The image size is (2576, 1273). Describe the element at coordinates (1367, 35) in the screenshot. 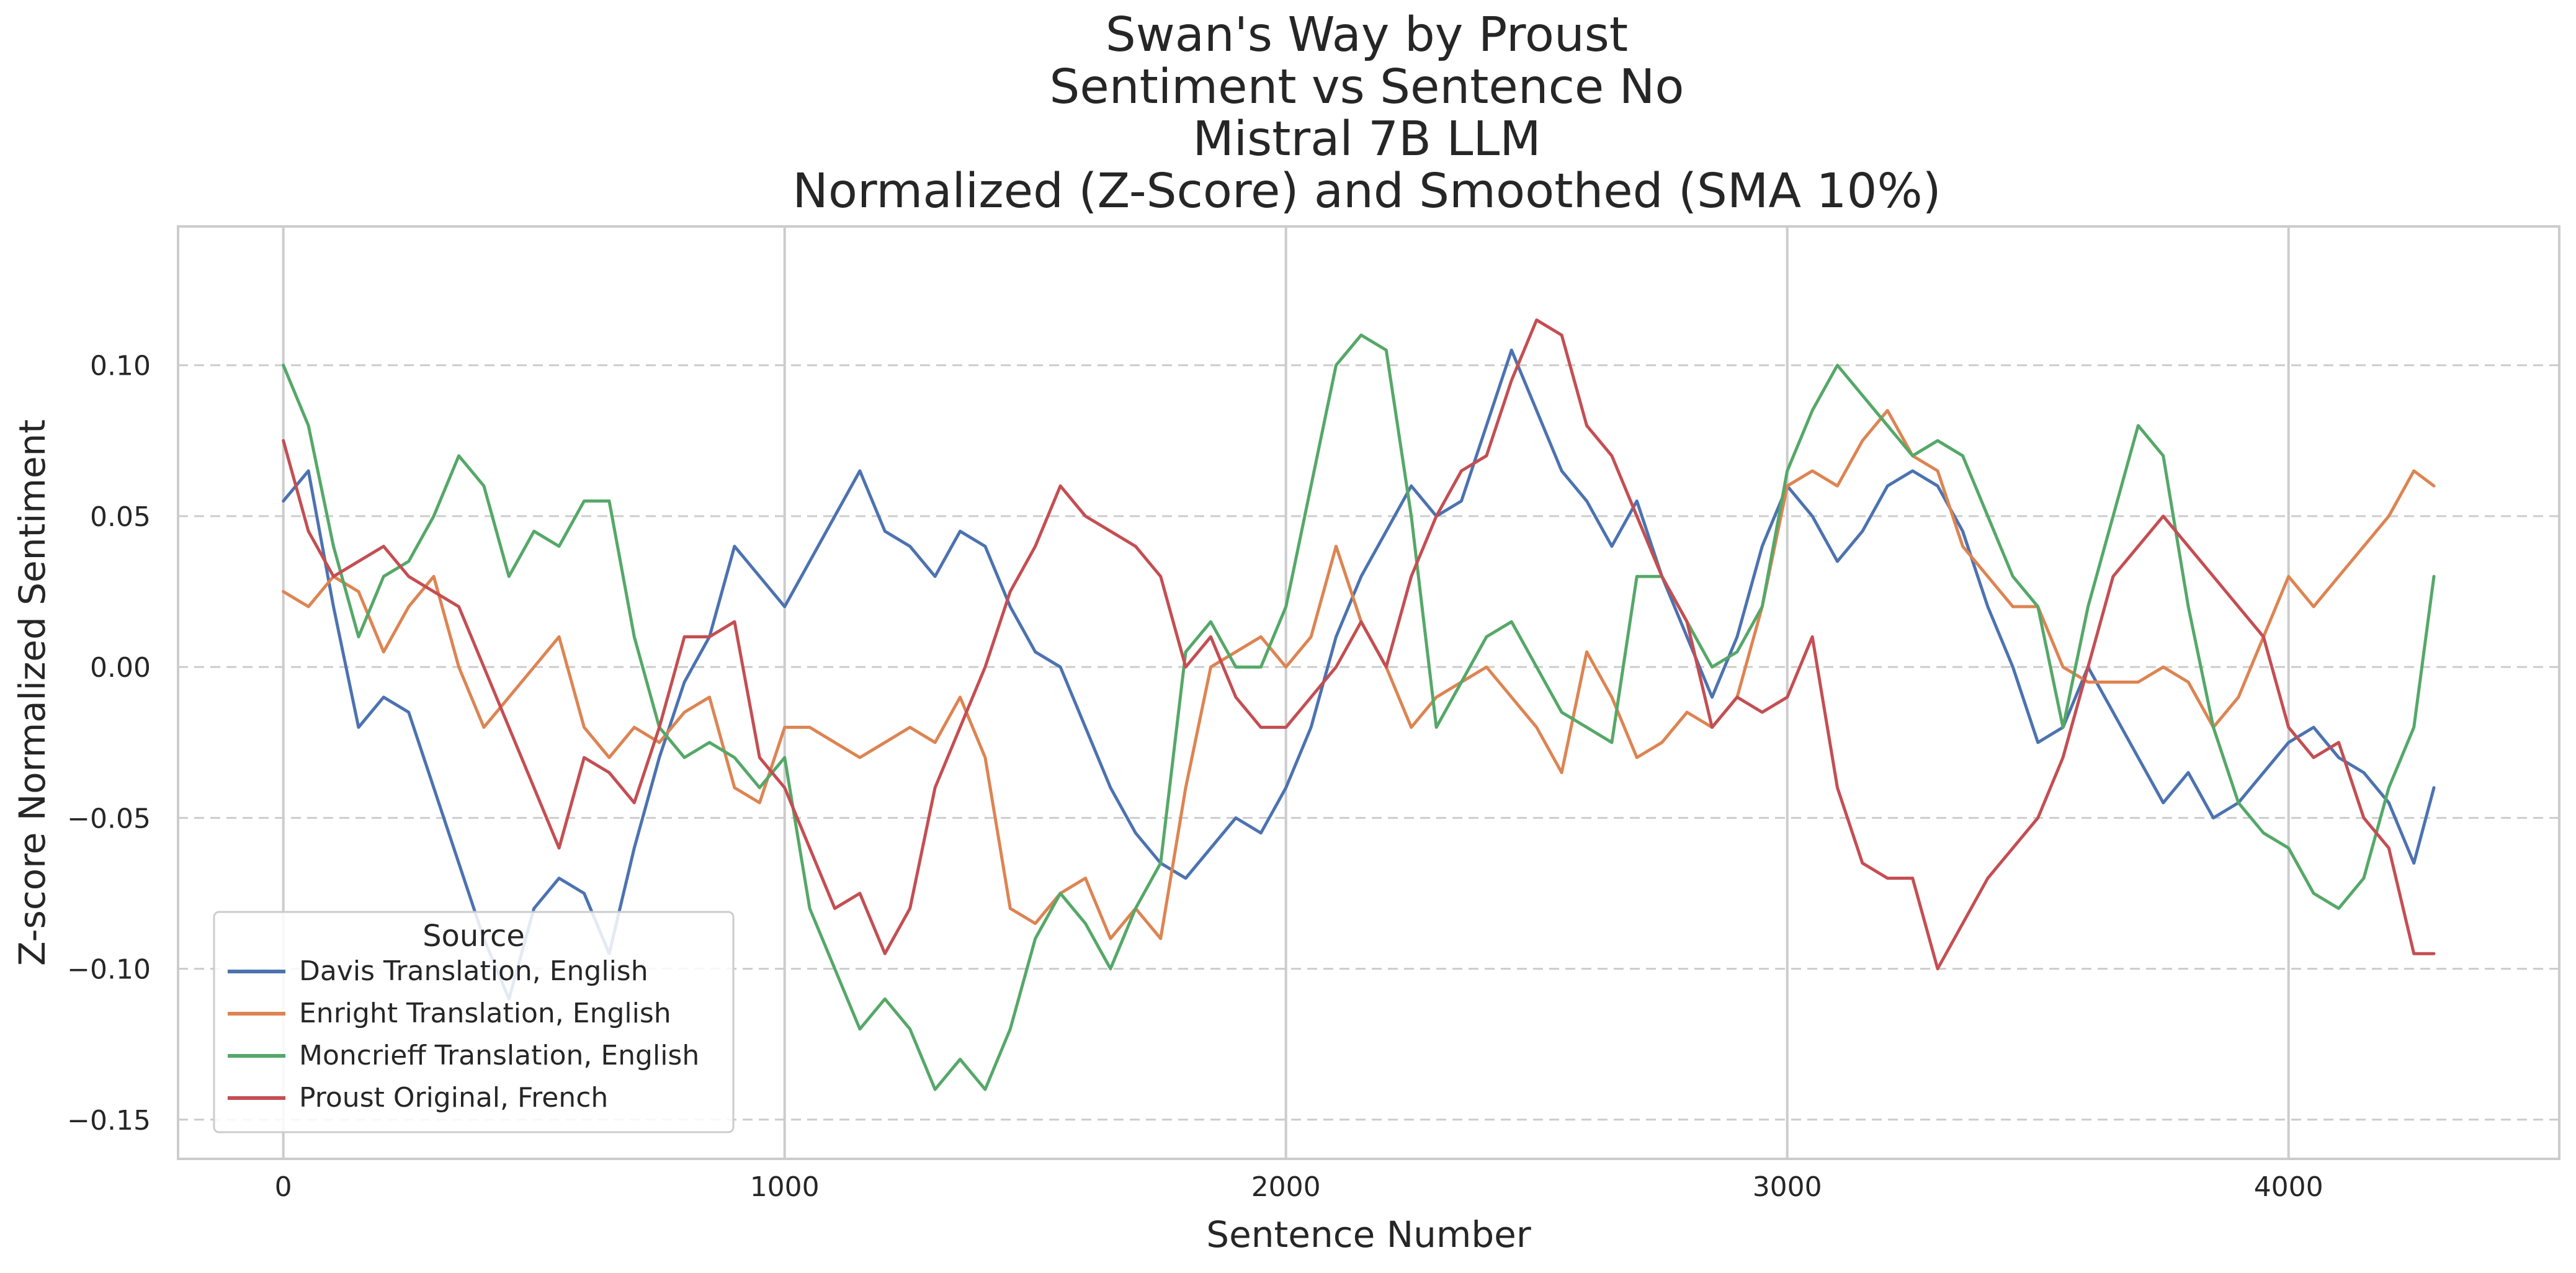

I see `title-line: Swan's Way by Proust` at that location.